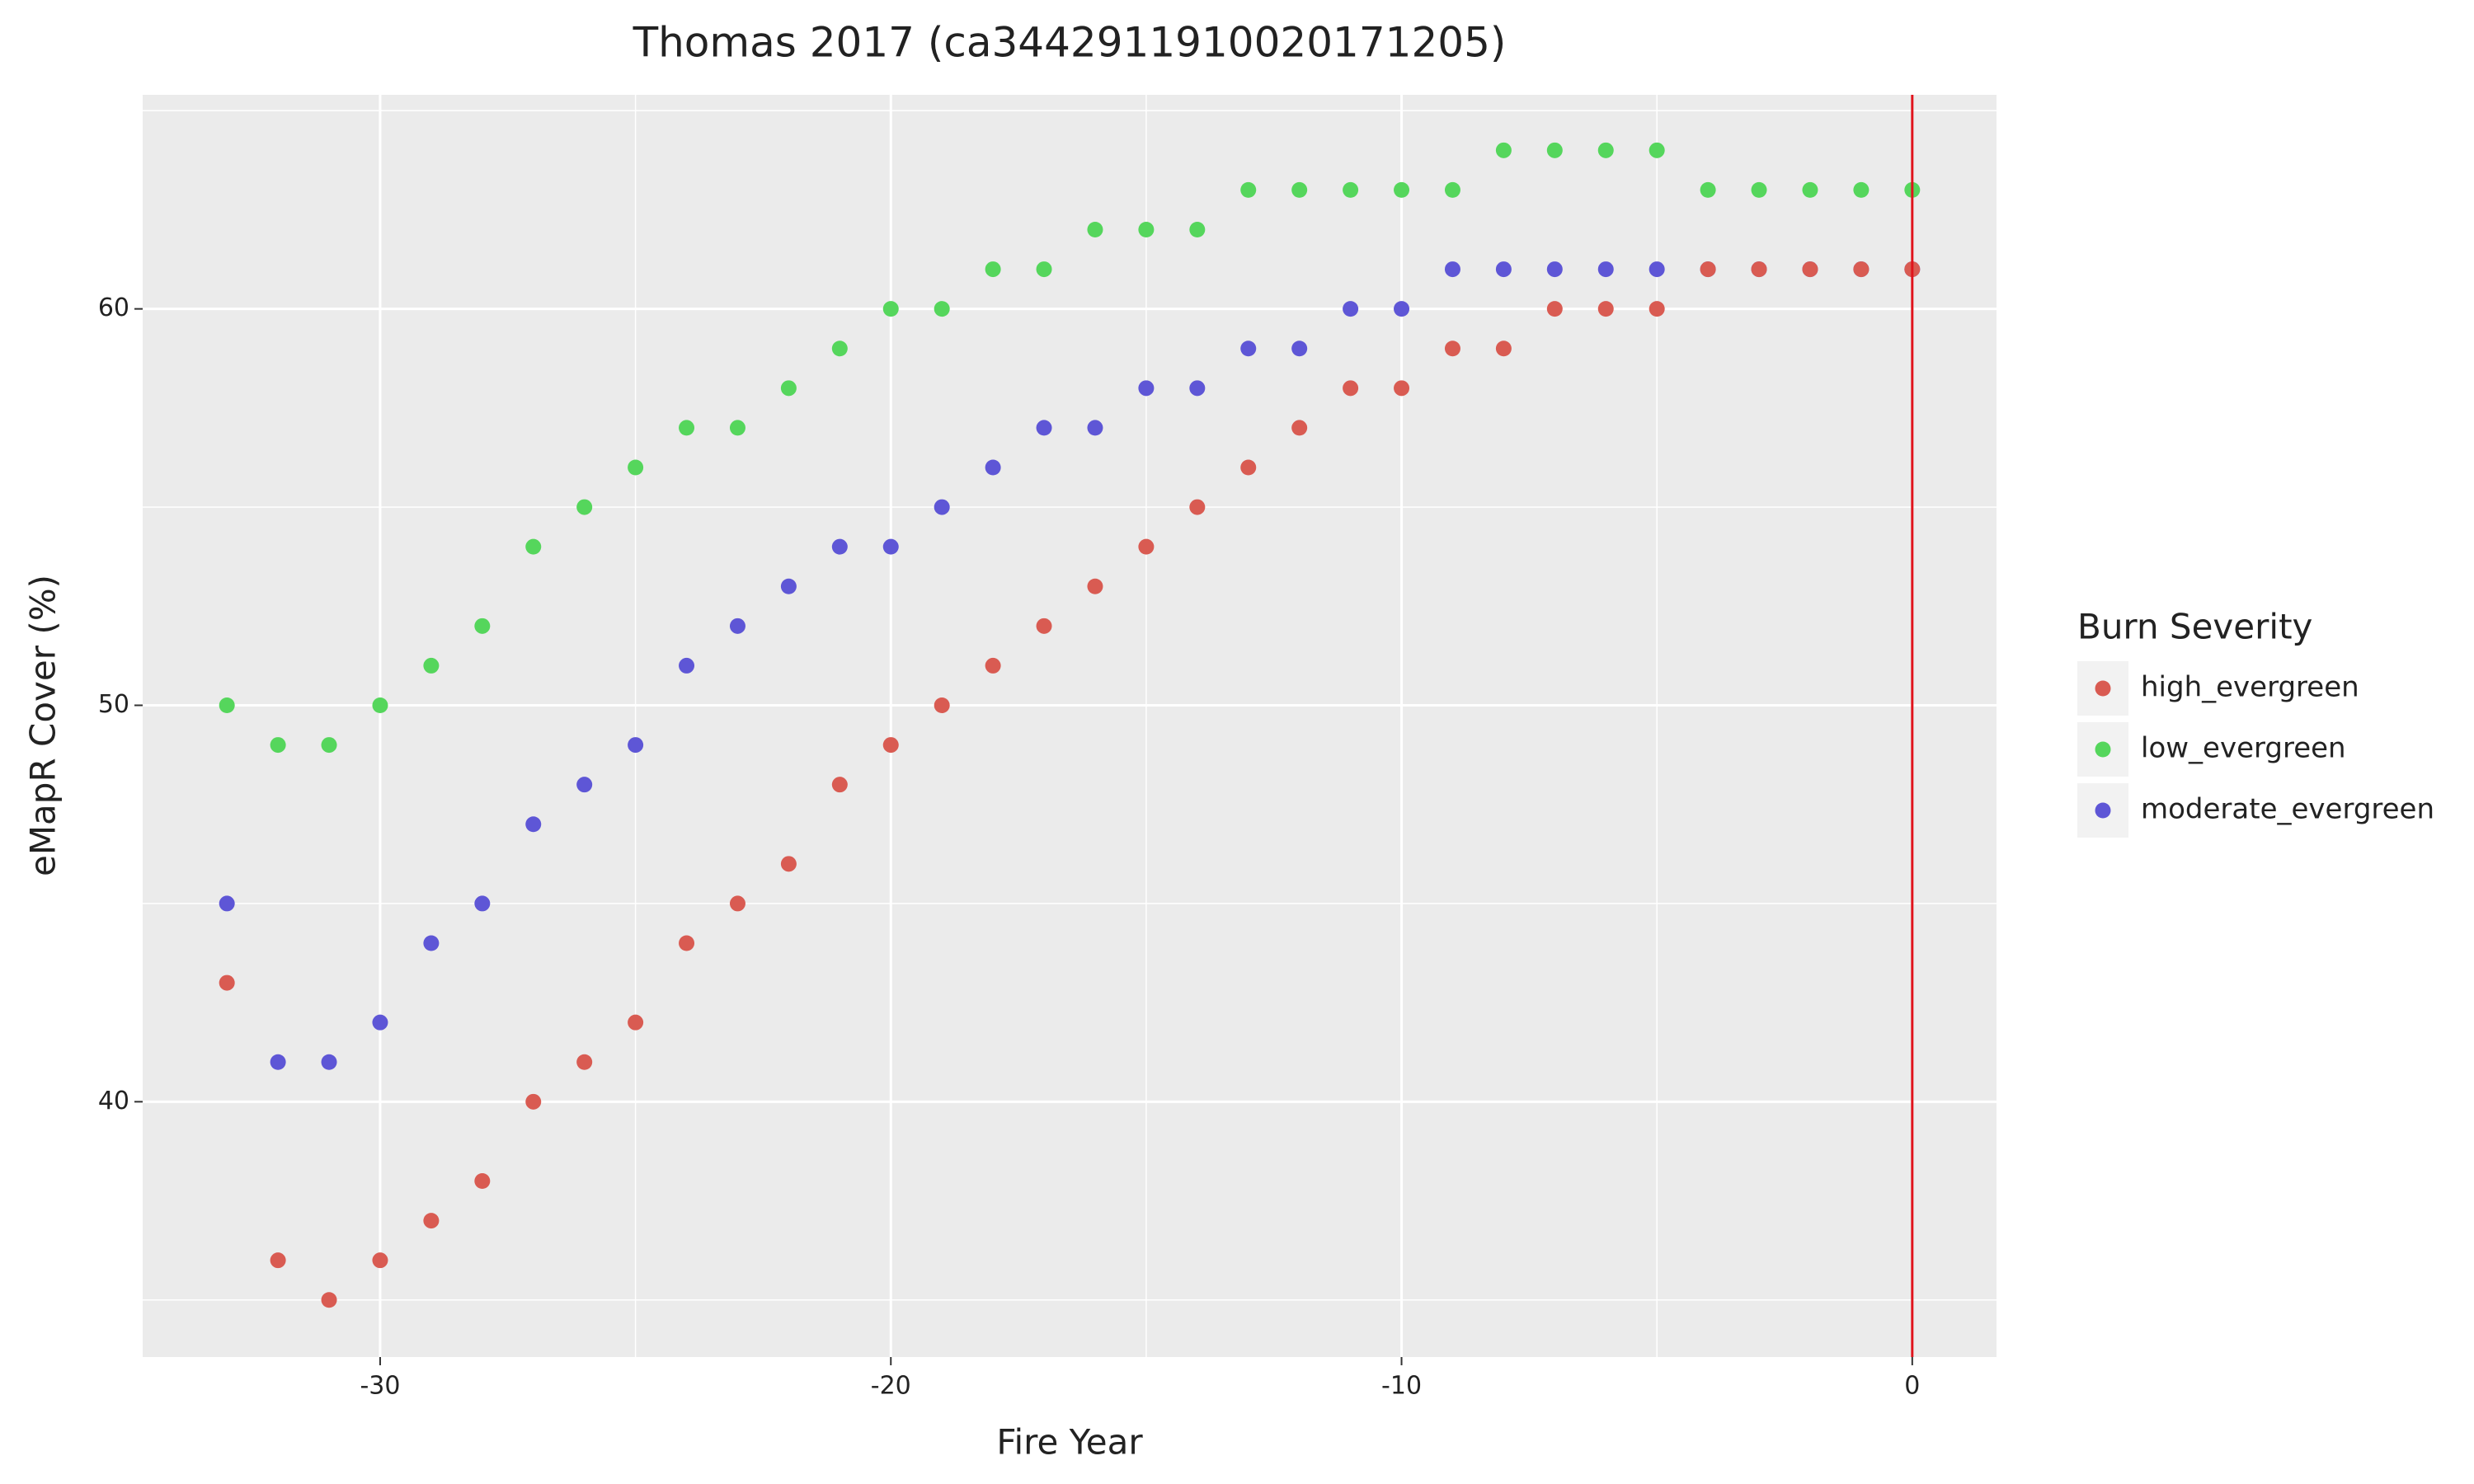 This screenshot has width=2474, height=1484. I want to click on legend-label: high_evergreen, so click(2250, 687).